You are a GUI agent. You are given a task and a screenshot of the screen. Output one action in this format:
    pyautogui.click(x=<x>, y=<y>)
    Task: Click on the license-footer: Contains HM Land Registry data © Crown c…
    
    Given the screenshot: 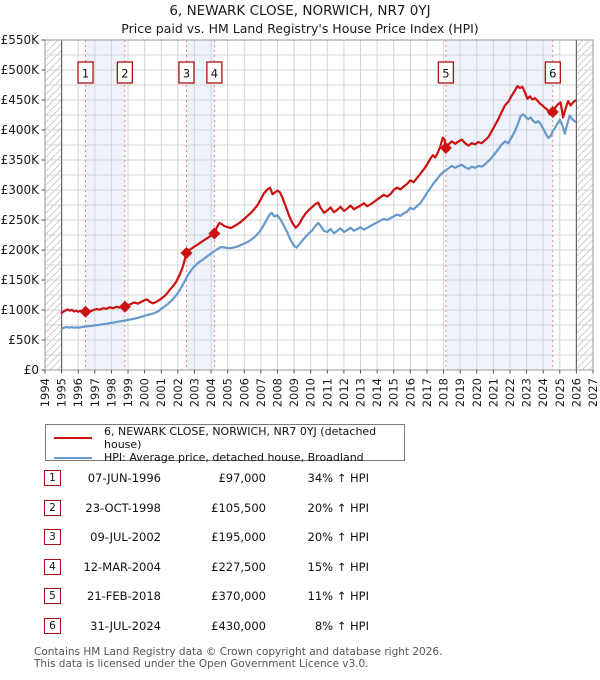 What is the action you would take?
    pyautogui.click(x=314, y=658)
    